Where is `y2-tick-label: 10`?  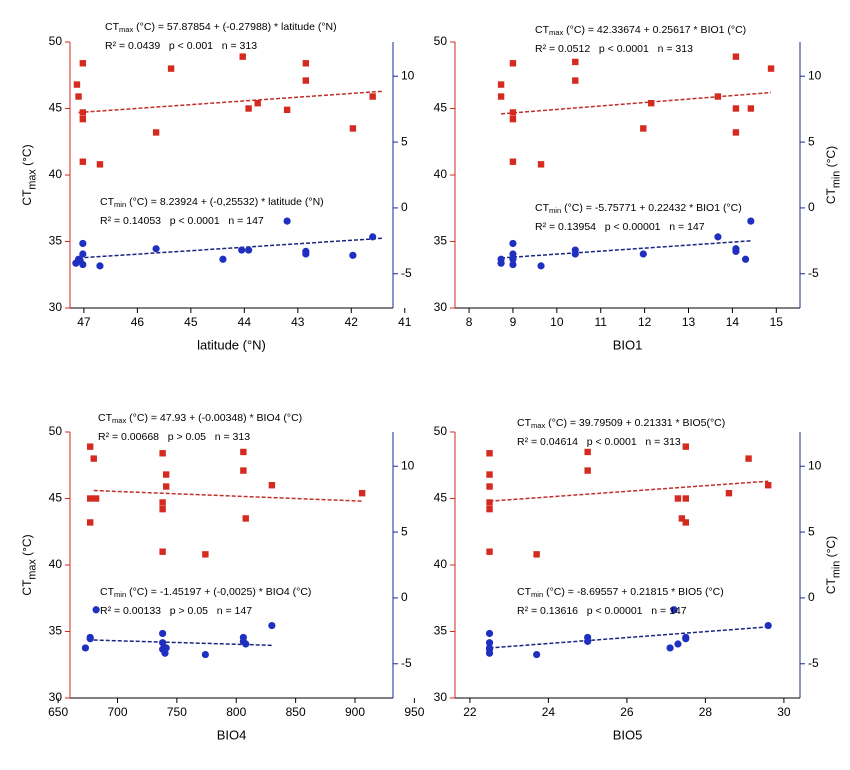
y2-tick-label: 10 is located at coordinates (408, 75).